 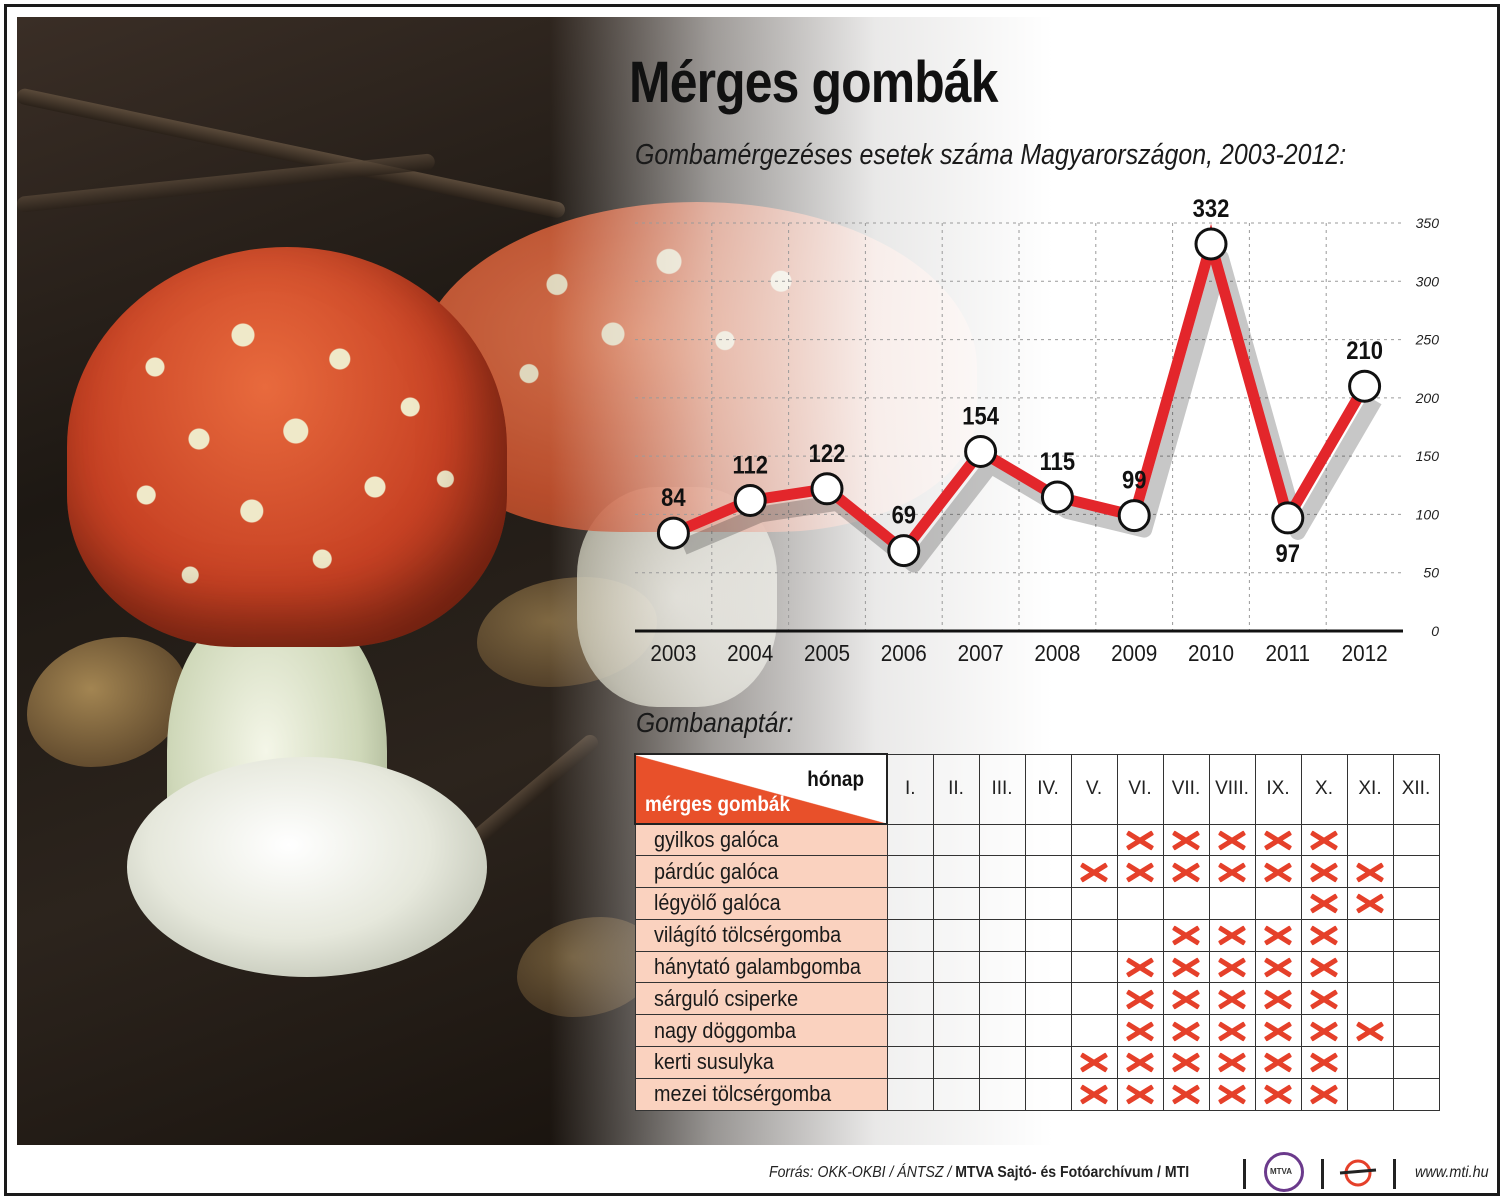 I want to click on y-axis-ticks: 0 50 100 150 200 250 300 350, so click(x=1427, y=427).